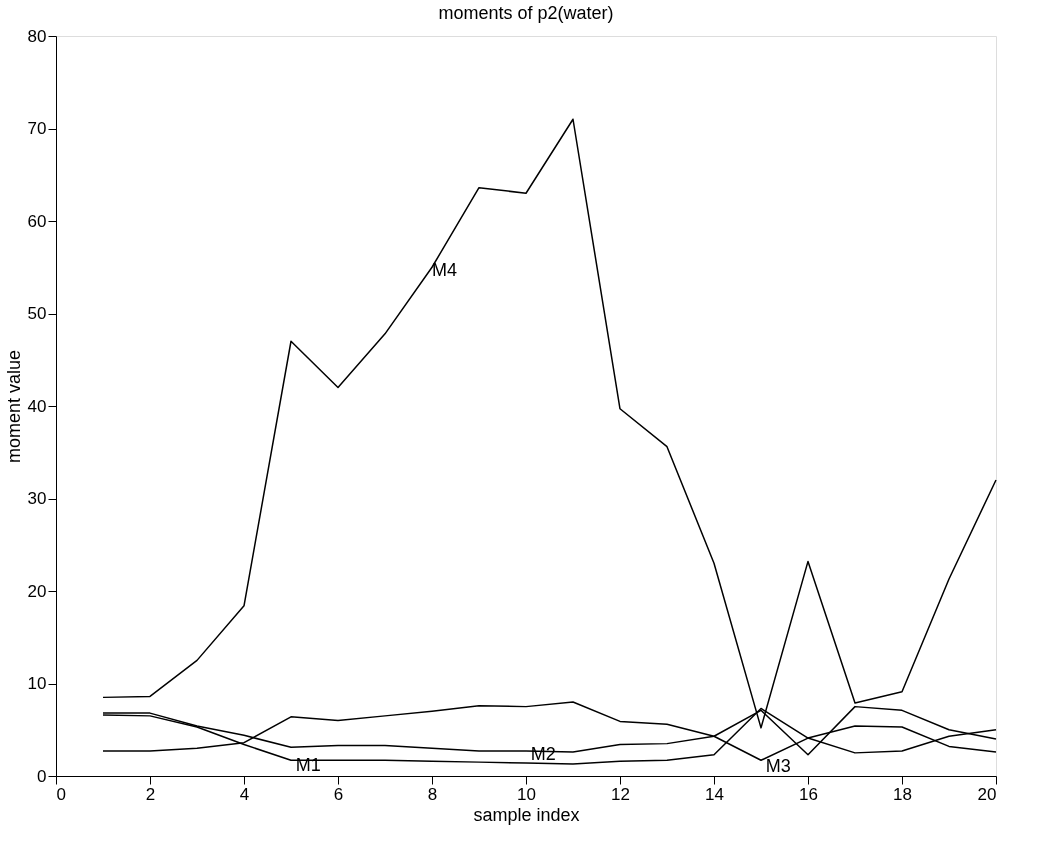 This screenshot has height=867, width=1044. I want to click on x-axis-title: sample index, so click(526, 814).